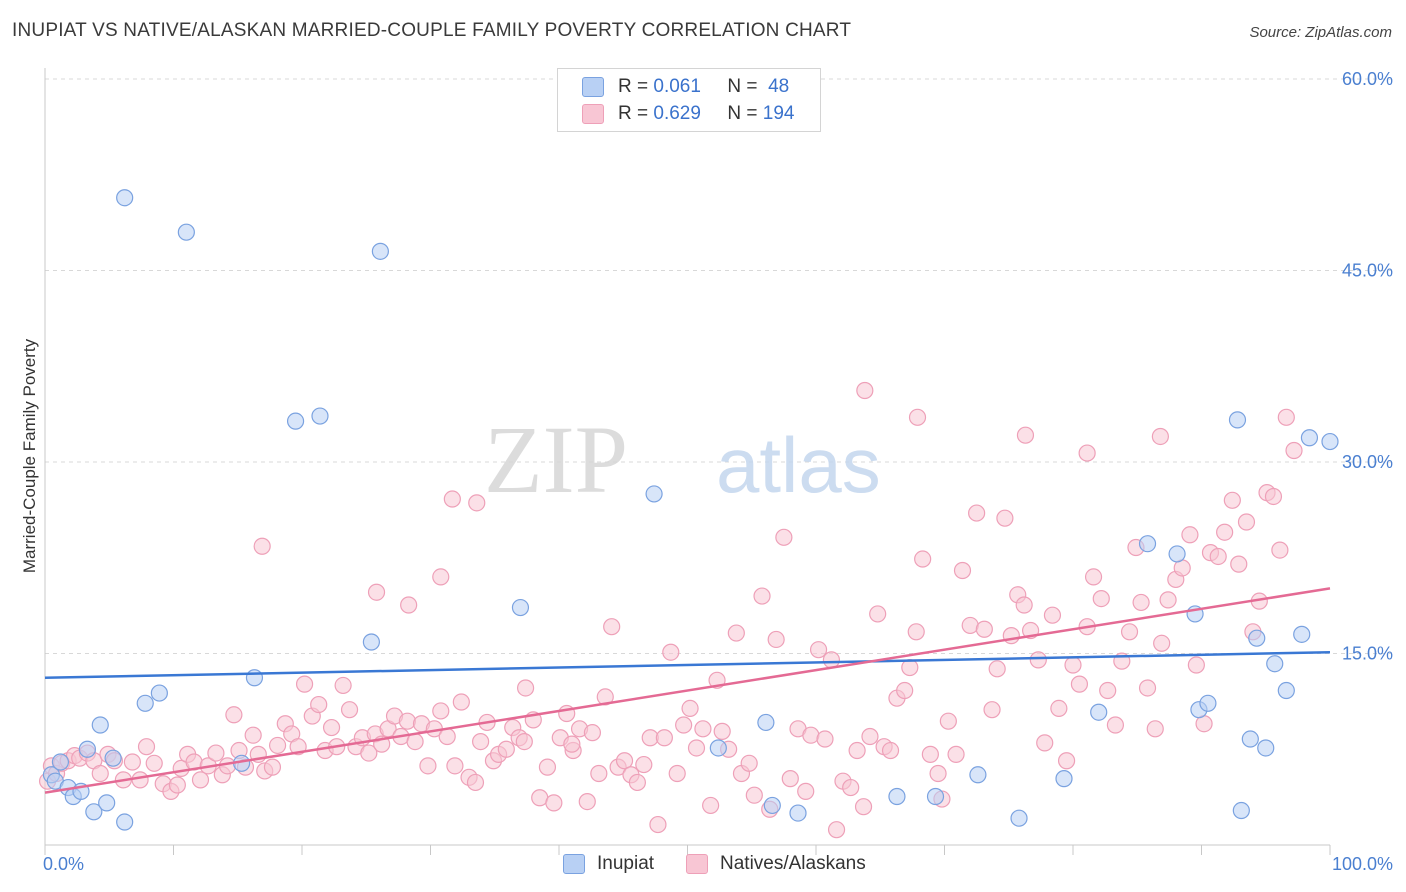  I want to click on native-swatch, so click(697, 864).